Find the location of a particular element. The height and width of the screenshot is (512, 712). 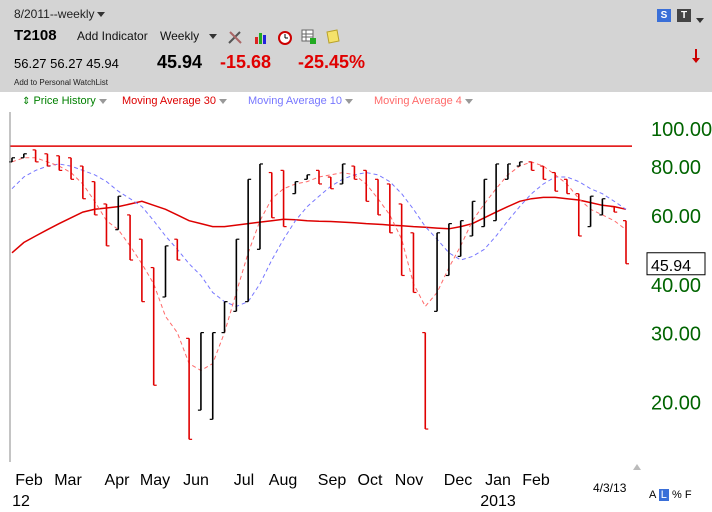

x-tick-label: Oct is located at coordinates (370, 480).